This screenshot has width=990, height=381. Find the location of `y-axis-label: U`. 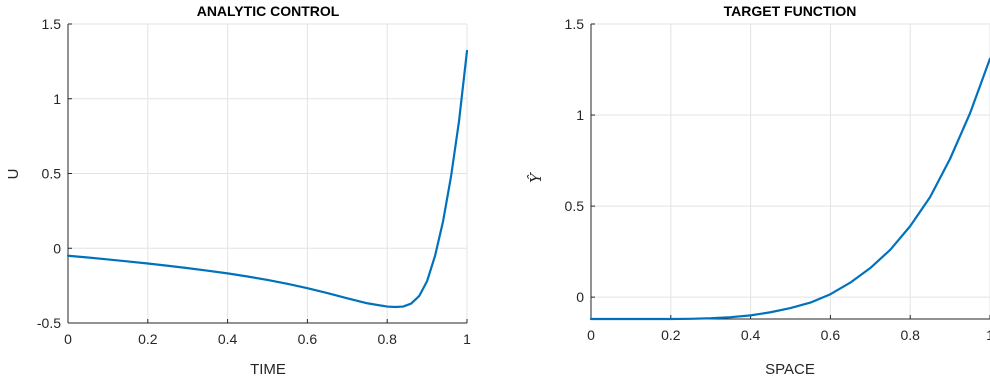

y-axis-label: U is located at coordinates (13, 174).